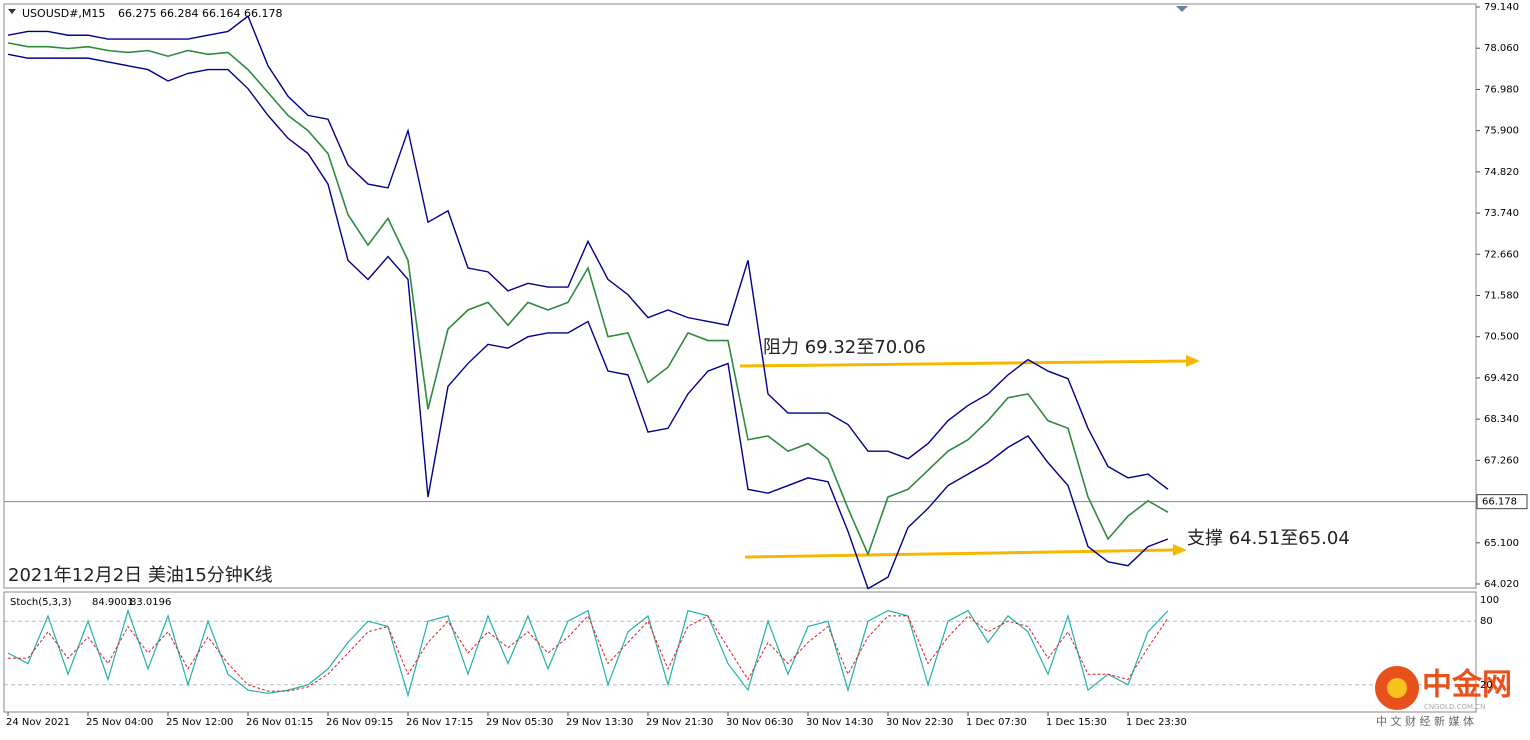 This screenshot has width=1530, height=740. Describe the element at coordinates (12, 11) in the screenshot. I see `menu-icon` at that location.